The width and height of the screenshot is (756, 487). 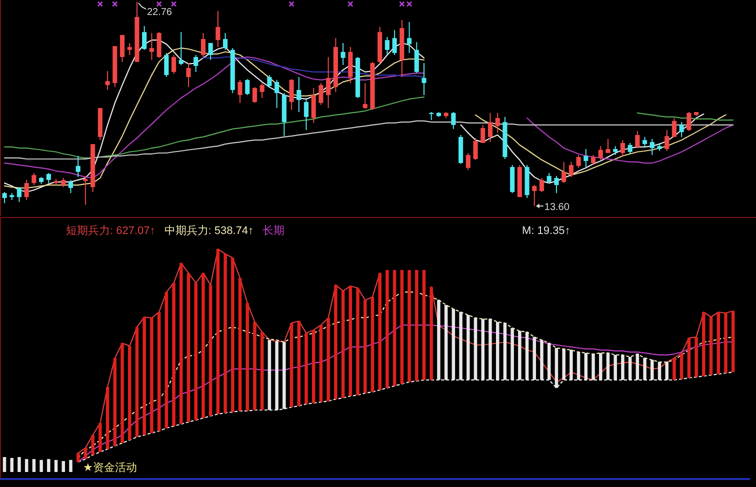 What do you see at coordinates (557, 207) in the screenshot?
I see `annotation: 13.60` at bounding box center [557, 207].